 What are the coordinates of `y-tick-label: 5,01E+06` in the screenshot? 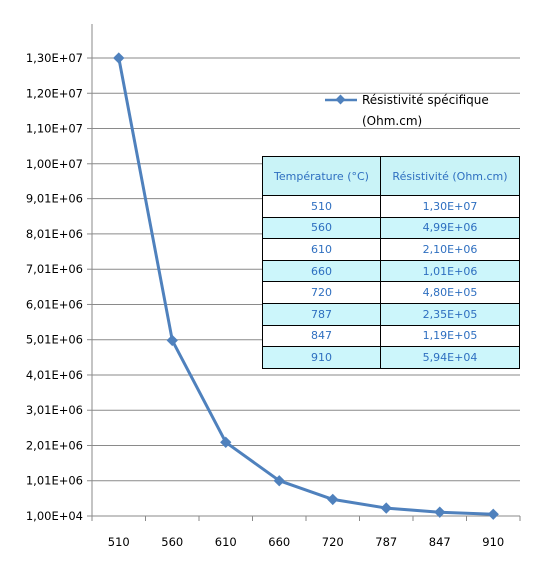 It's located at (54, 340).